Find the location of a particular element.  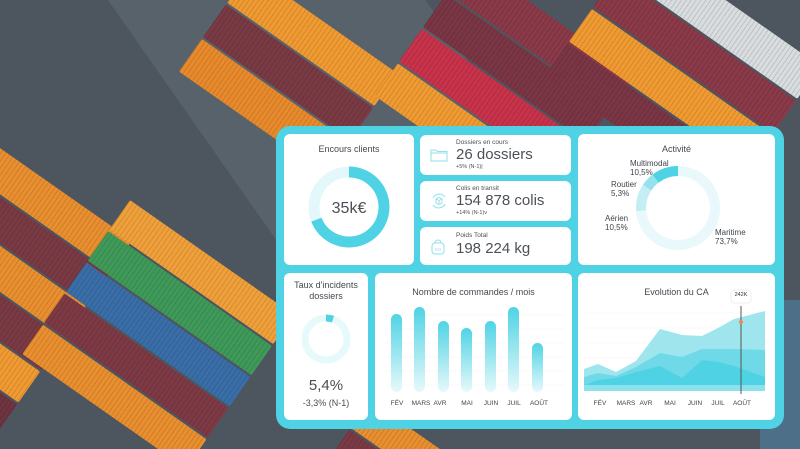

kpi-dossiers-sub: +5% (N-1)| is located at coordinates (469, 167).